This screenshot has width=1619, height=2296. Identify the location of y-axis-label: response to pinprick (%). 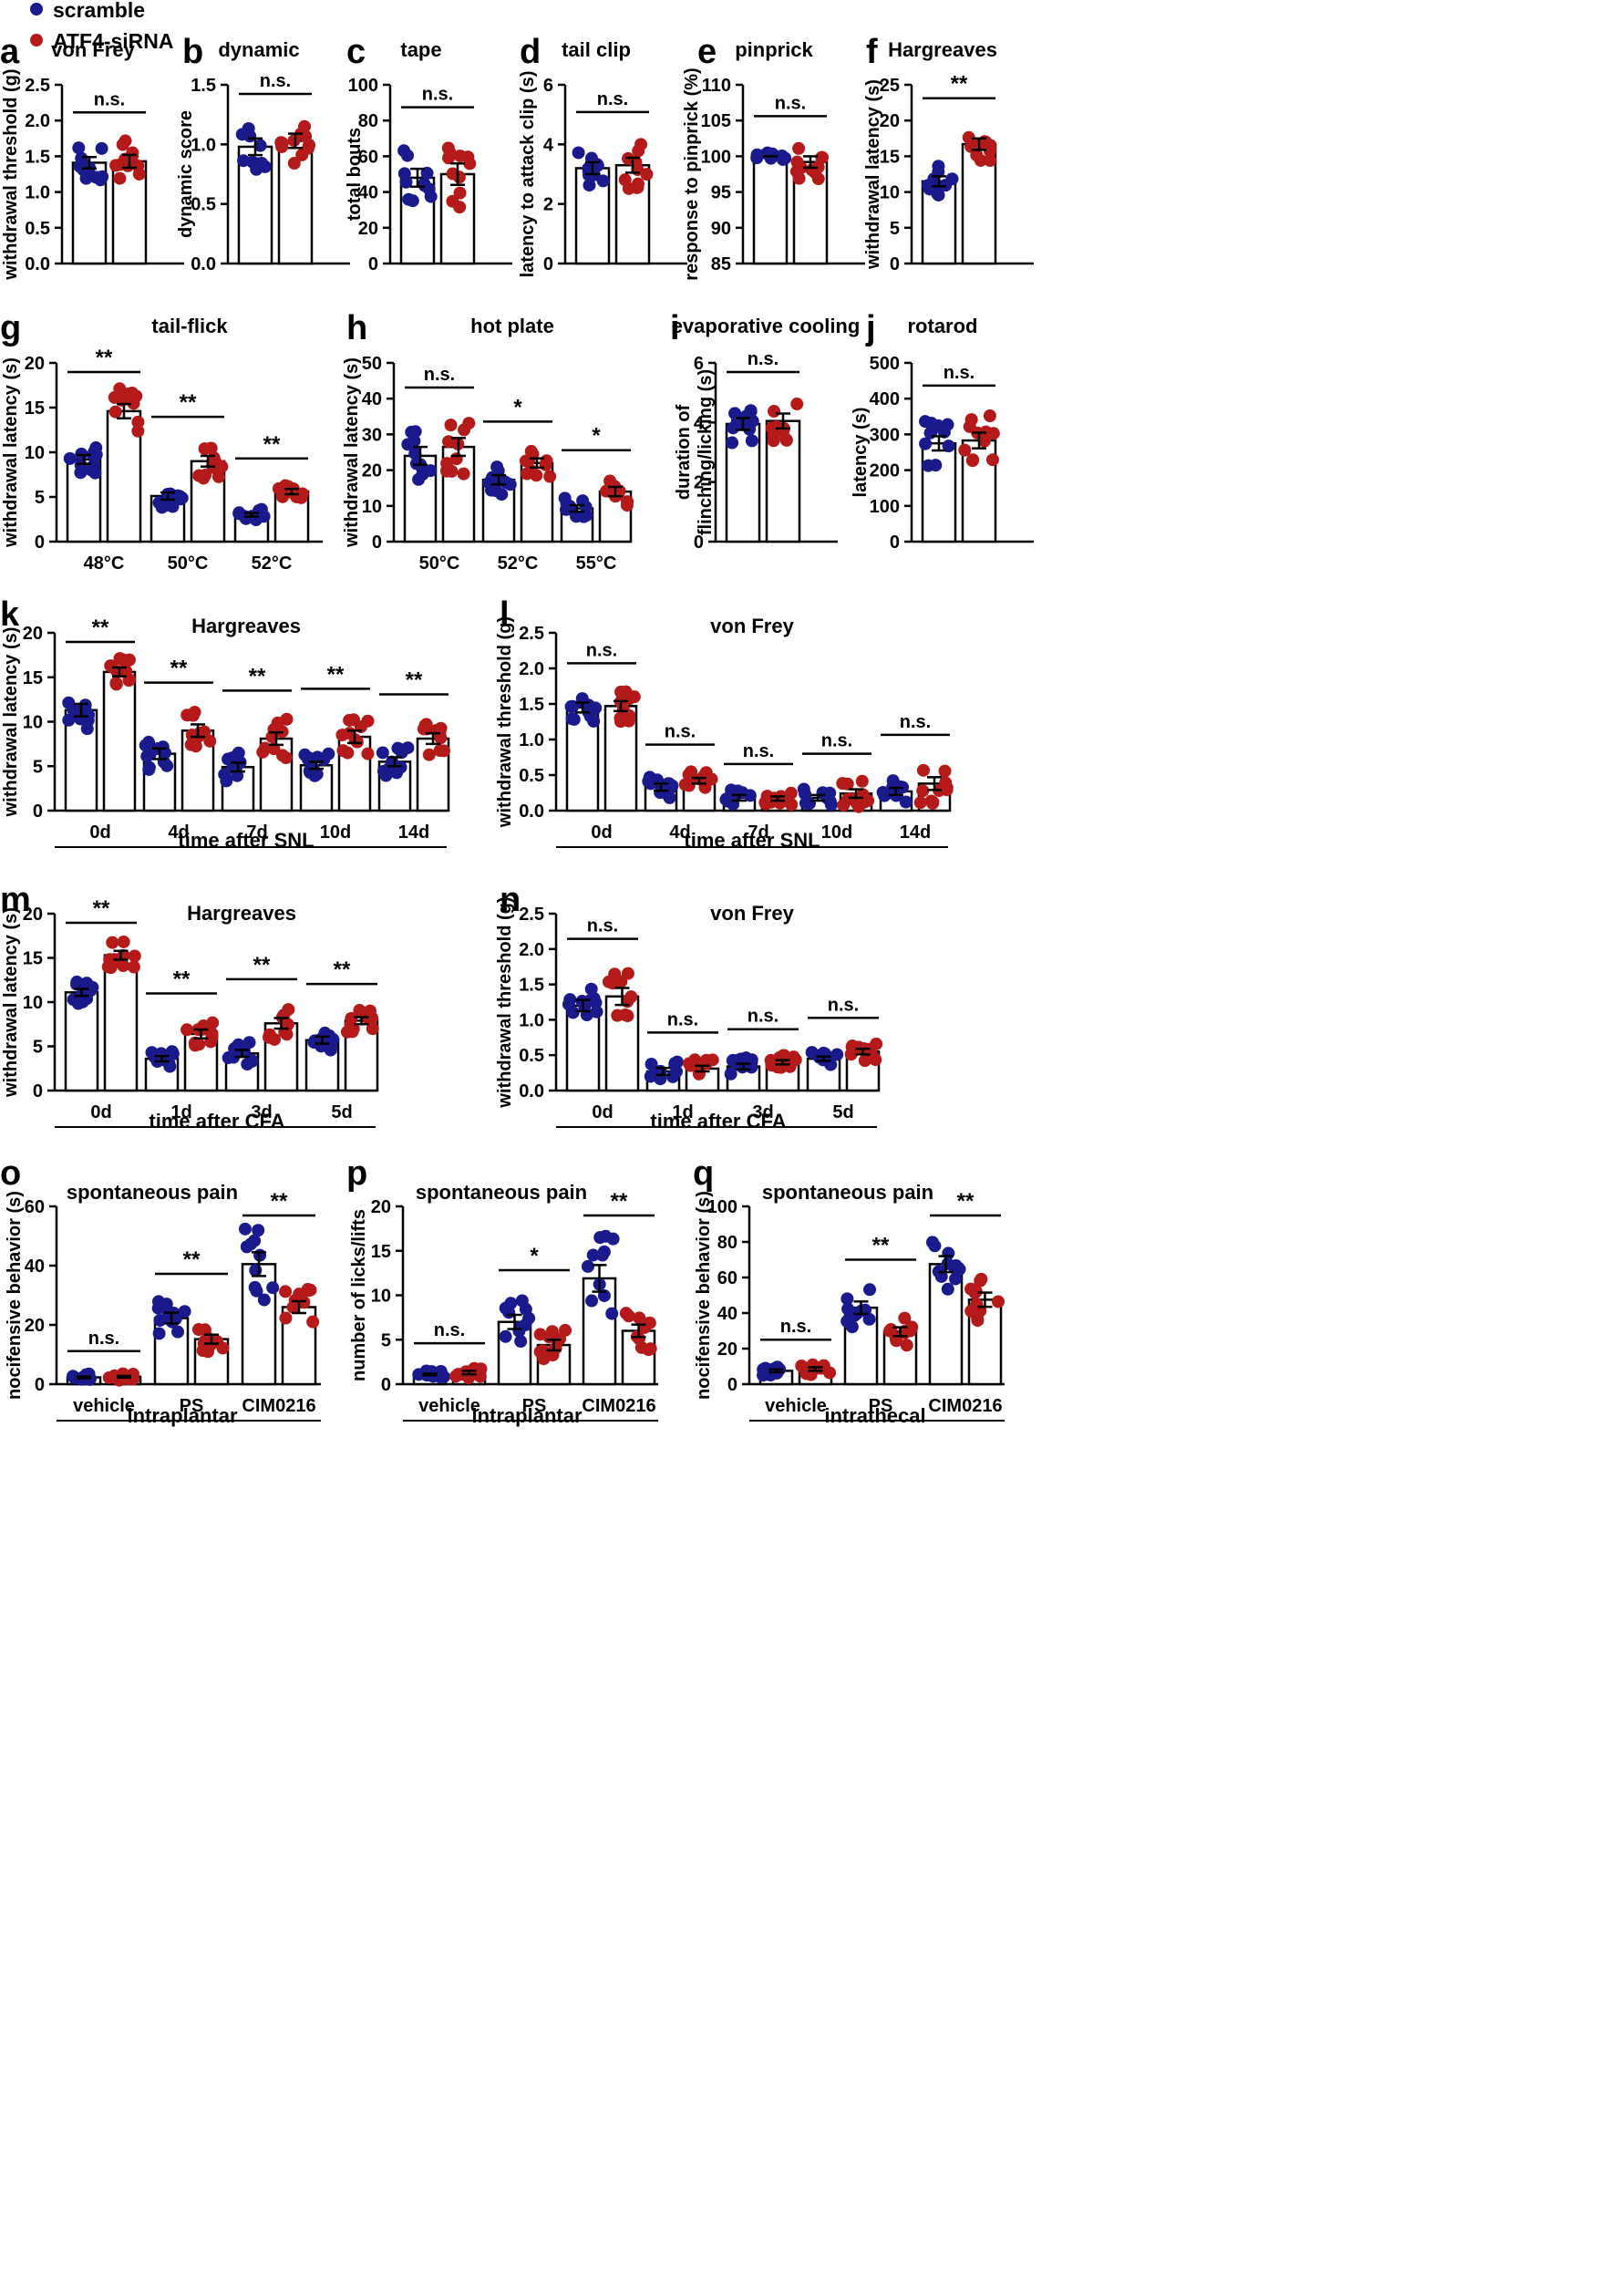
(692, 173).